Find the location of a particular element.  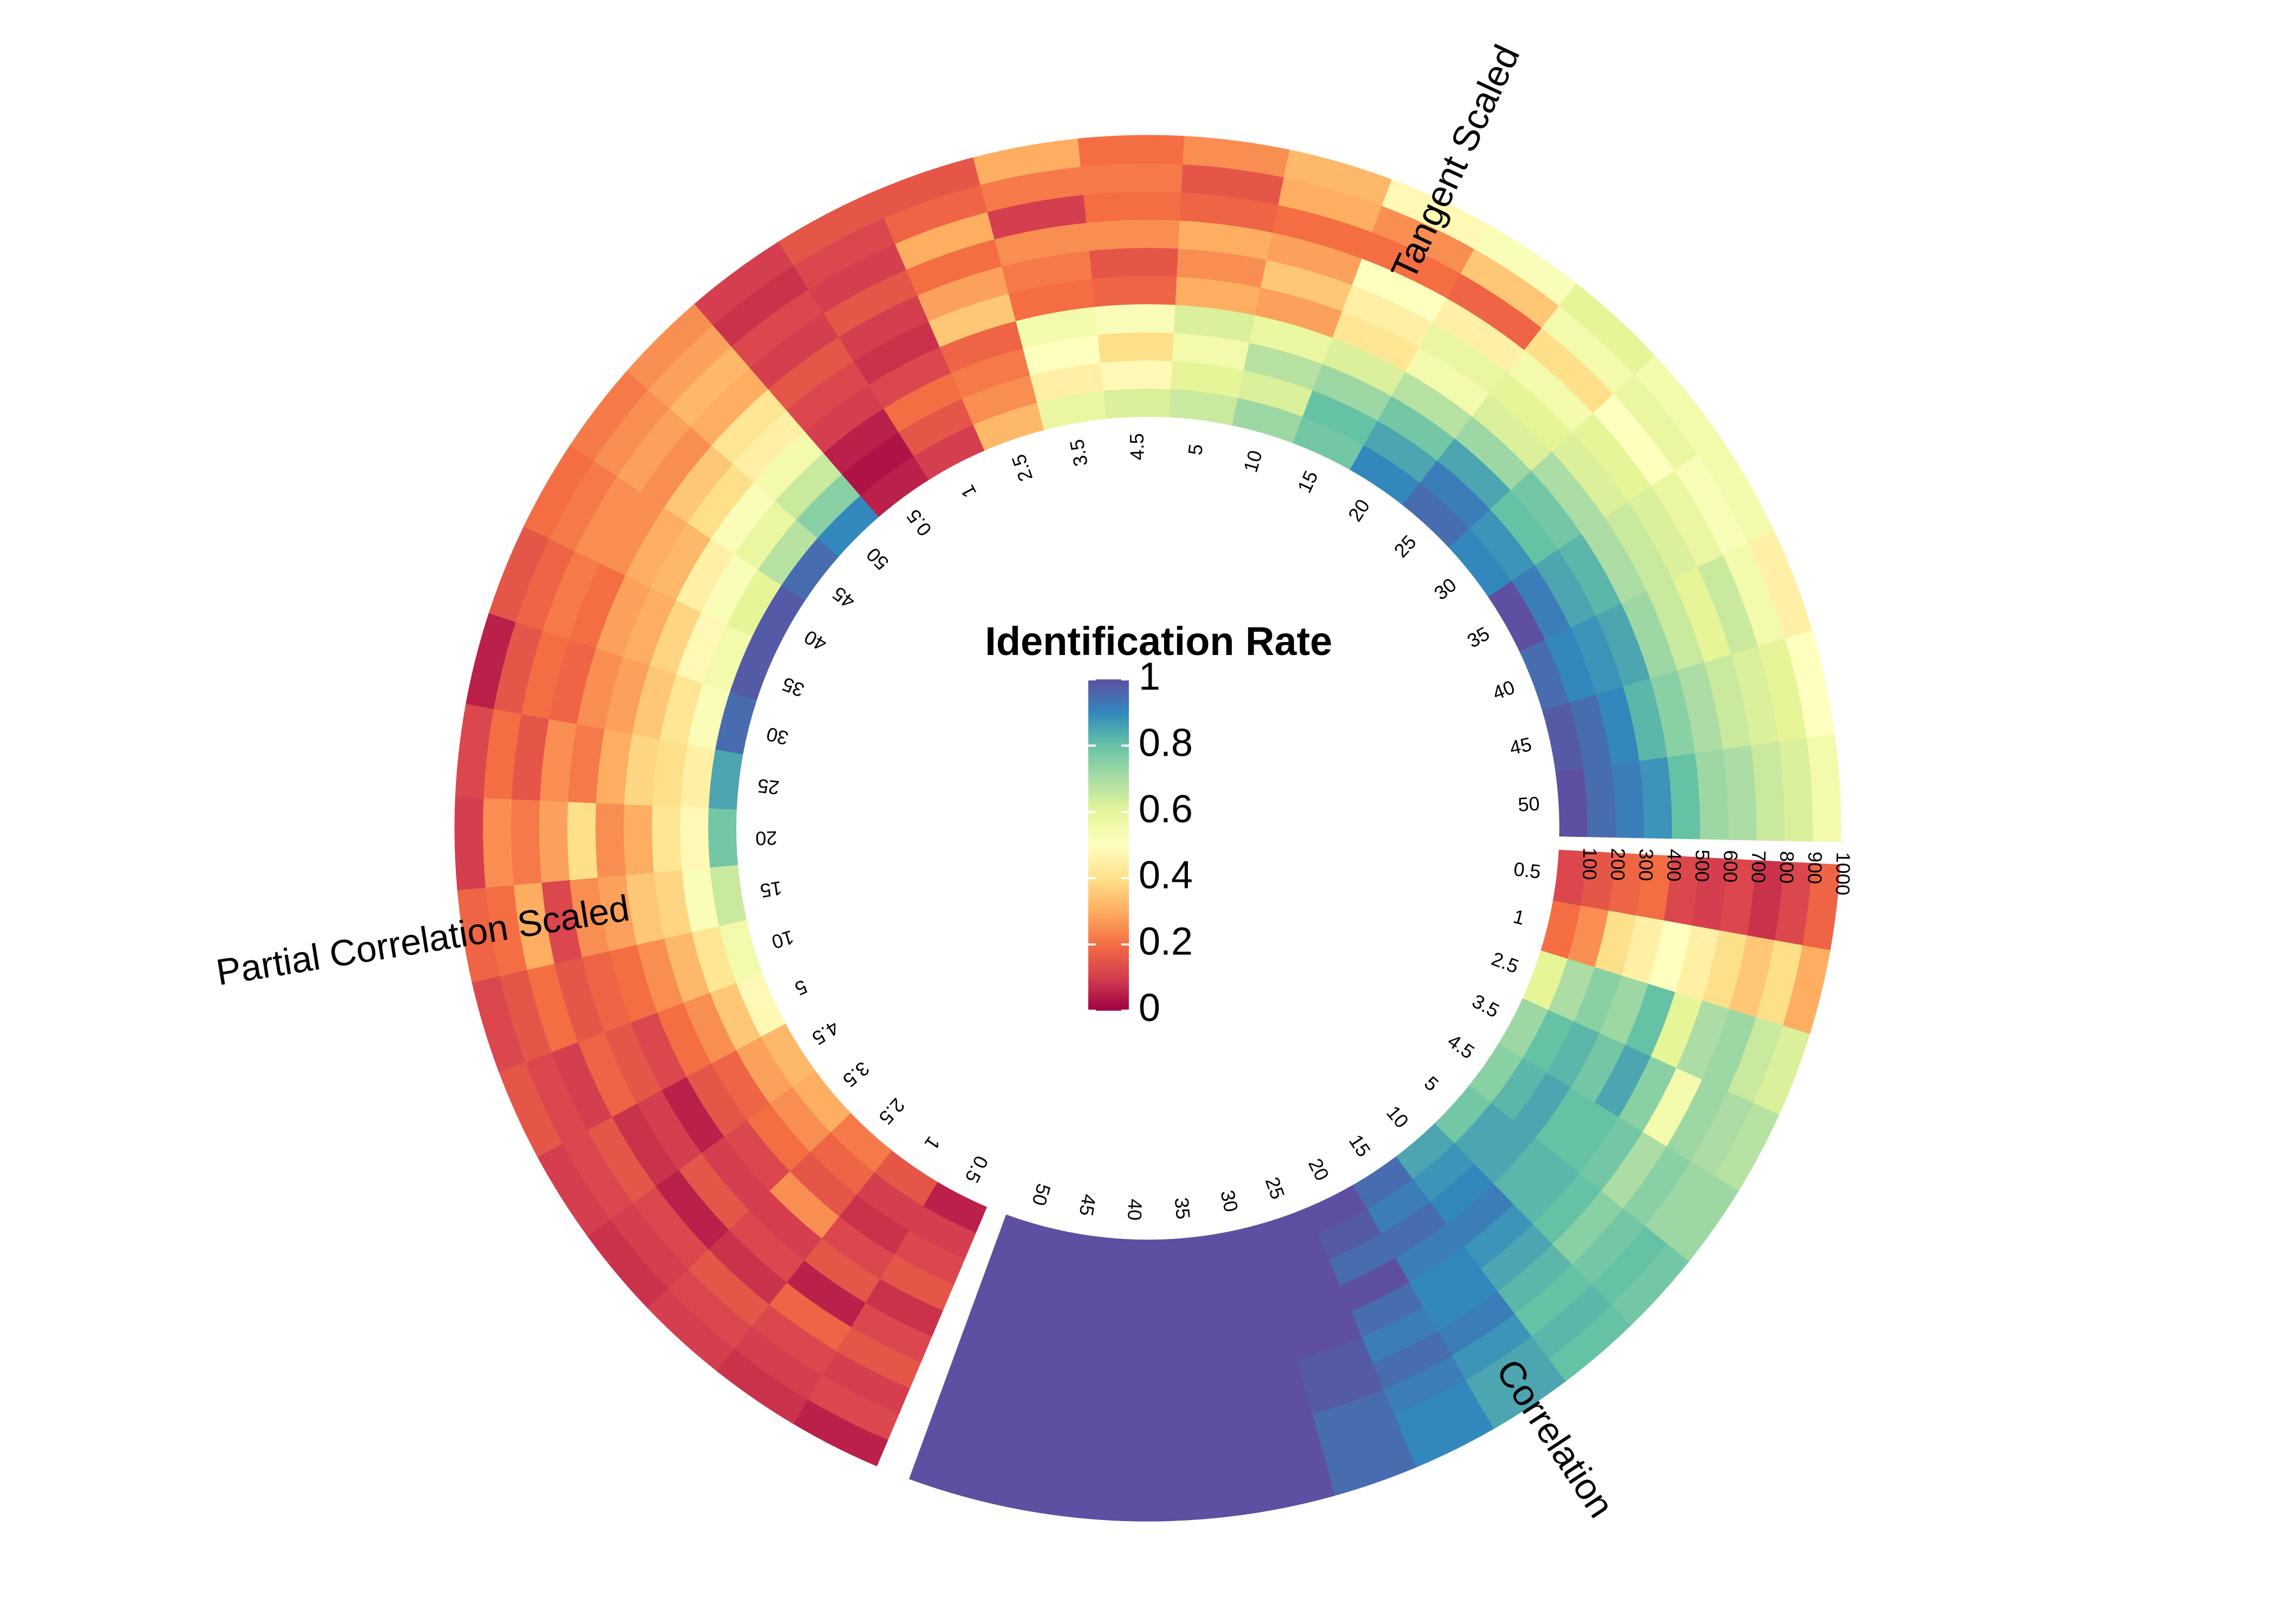

angular-tick-partial-correlation-scaled-13: 45 is located at coordinates (844, 597).